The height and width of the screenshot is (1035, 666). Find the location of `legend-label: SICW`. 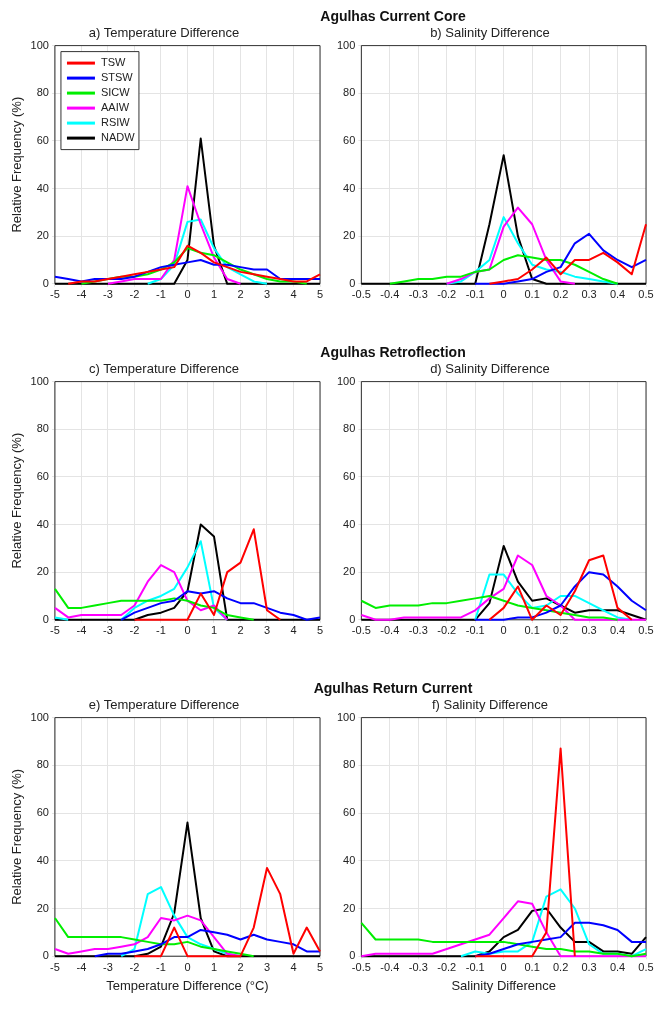

legend-label: SICW is located at coordinates (115, 92).